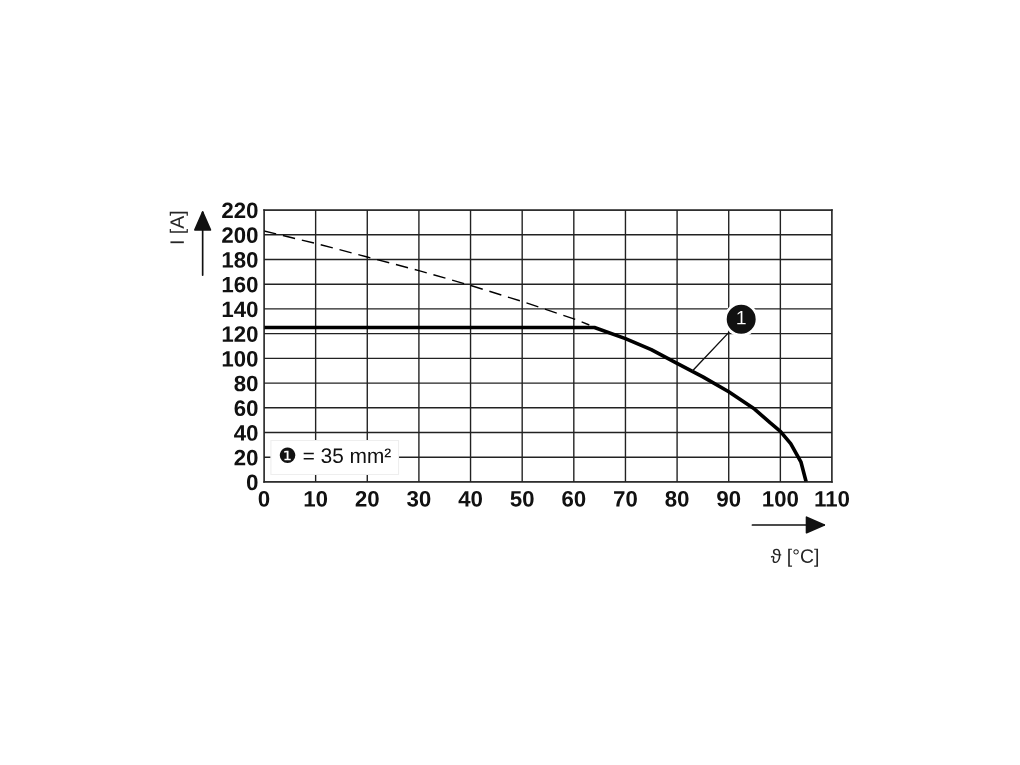  What do you see at coordinates (240, 284) in the screenshot?
I see `y-tick-label: 160` at bounding box center [240, 284].